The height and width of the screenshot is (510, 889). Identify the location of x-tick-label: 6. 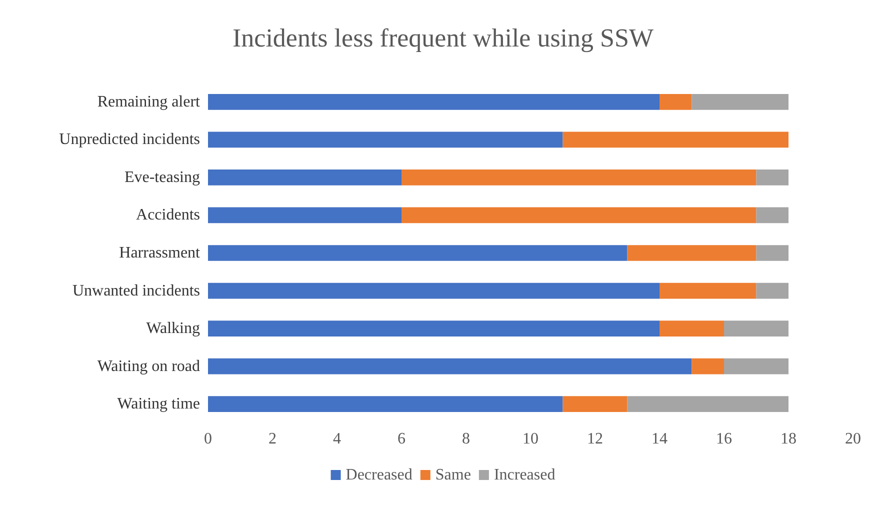
(402, 439).